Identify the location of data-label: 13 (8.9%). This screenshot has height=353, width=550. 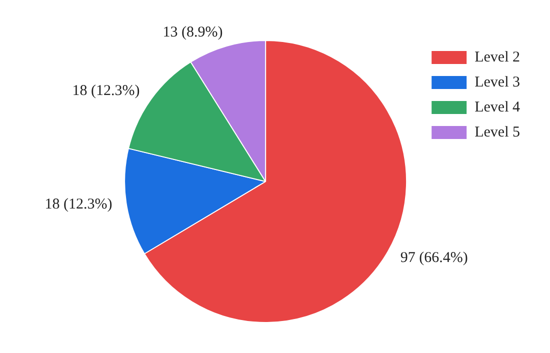
(192, 32).